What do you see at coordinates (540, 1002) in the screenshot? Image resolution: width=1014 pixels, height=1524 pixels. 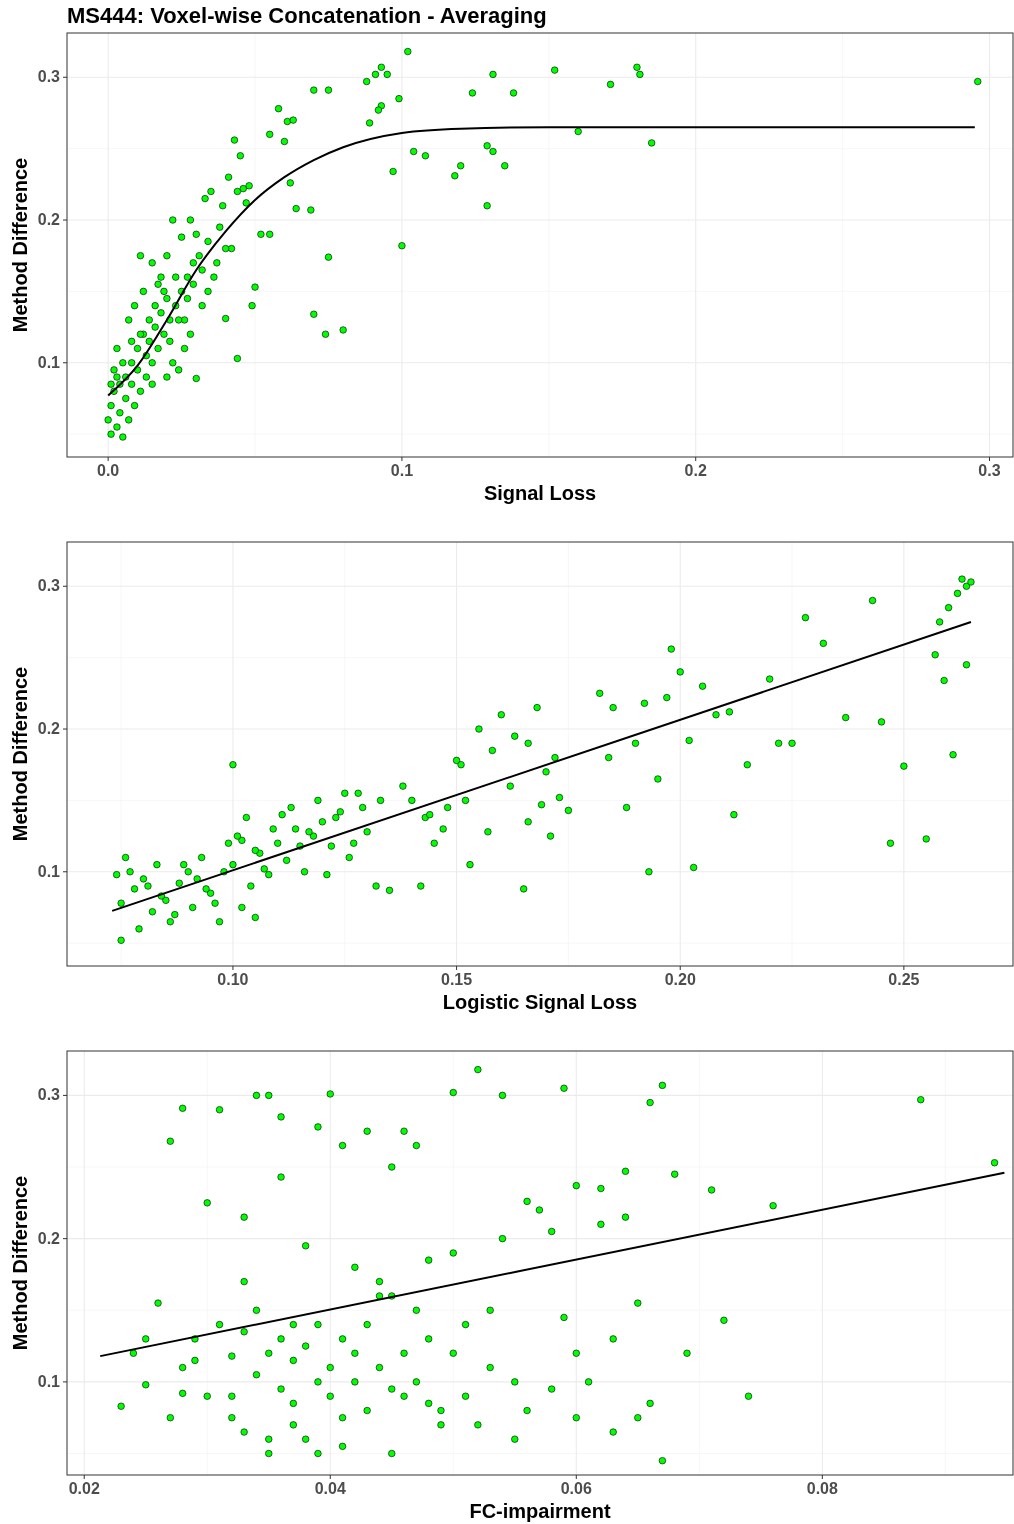 I see `x-axis-title: Logistic Signal Loss` at bounding box center [540, 1002].